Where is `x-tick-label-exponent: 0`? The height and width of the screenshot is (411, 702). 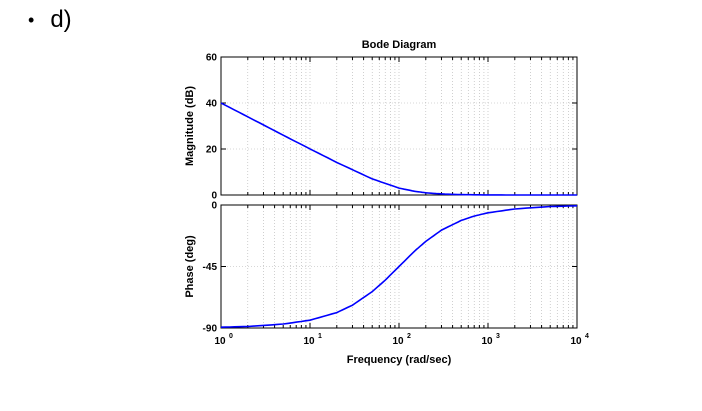
x-tick-label-exponent: 0 is located at coordinates (231, 336).